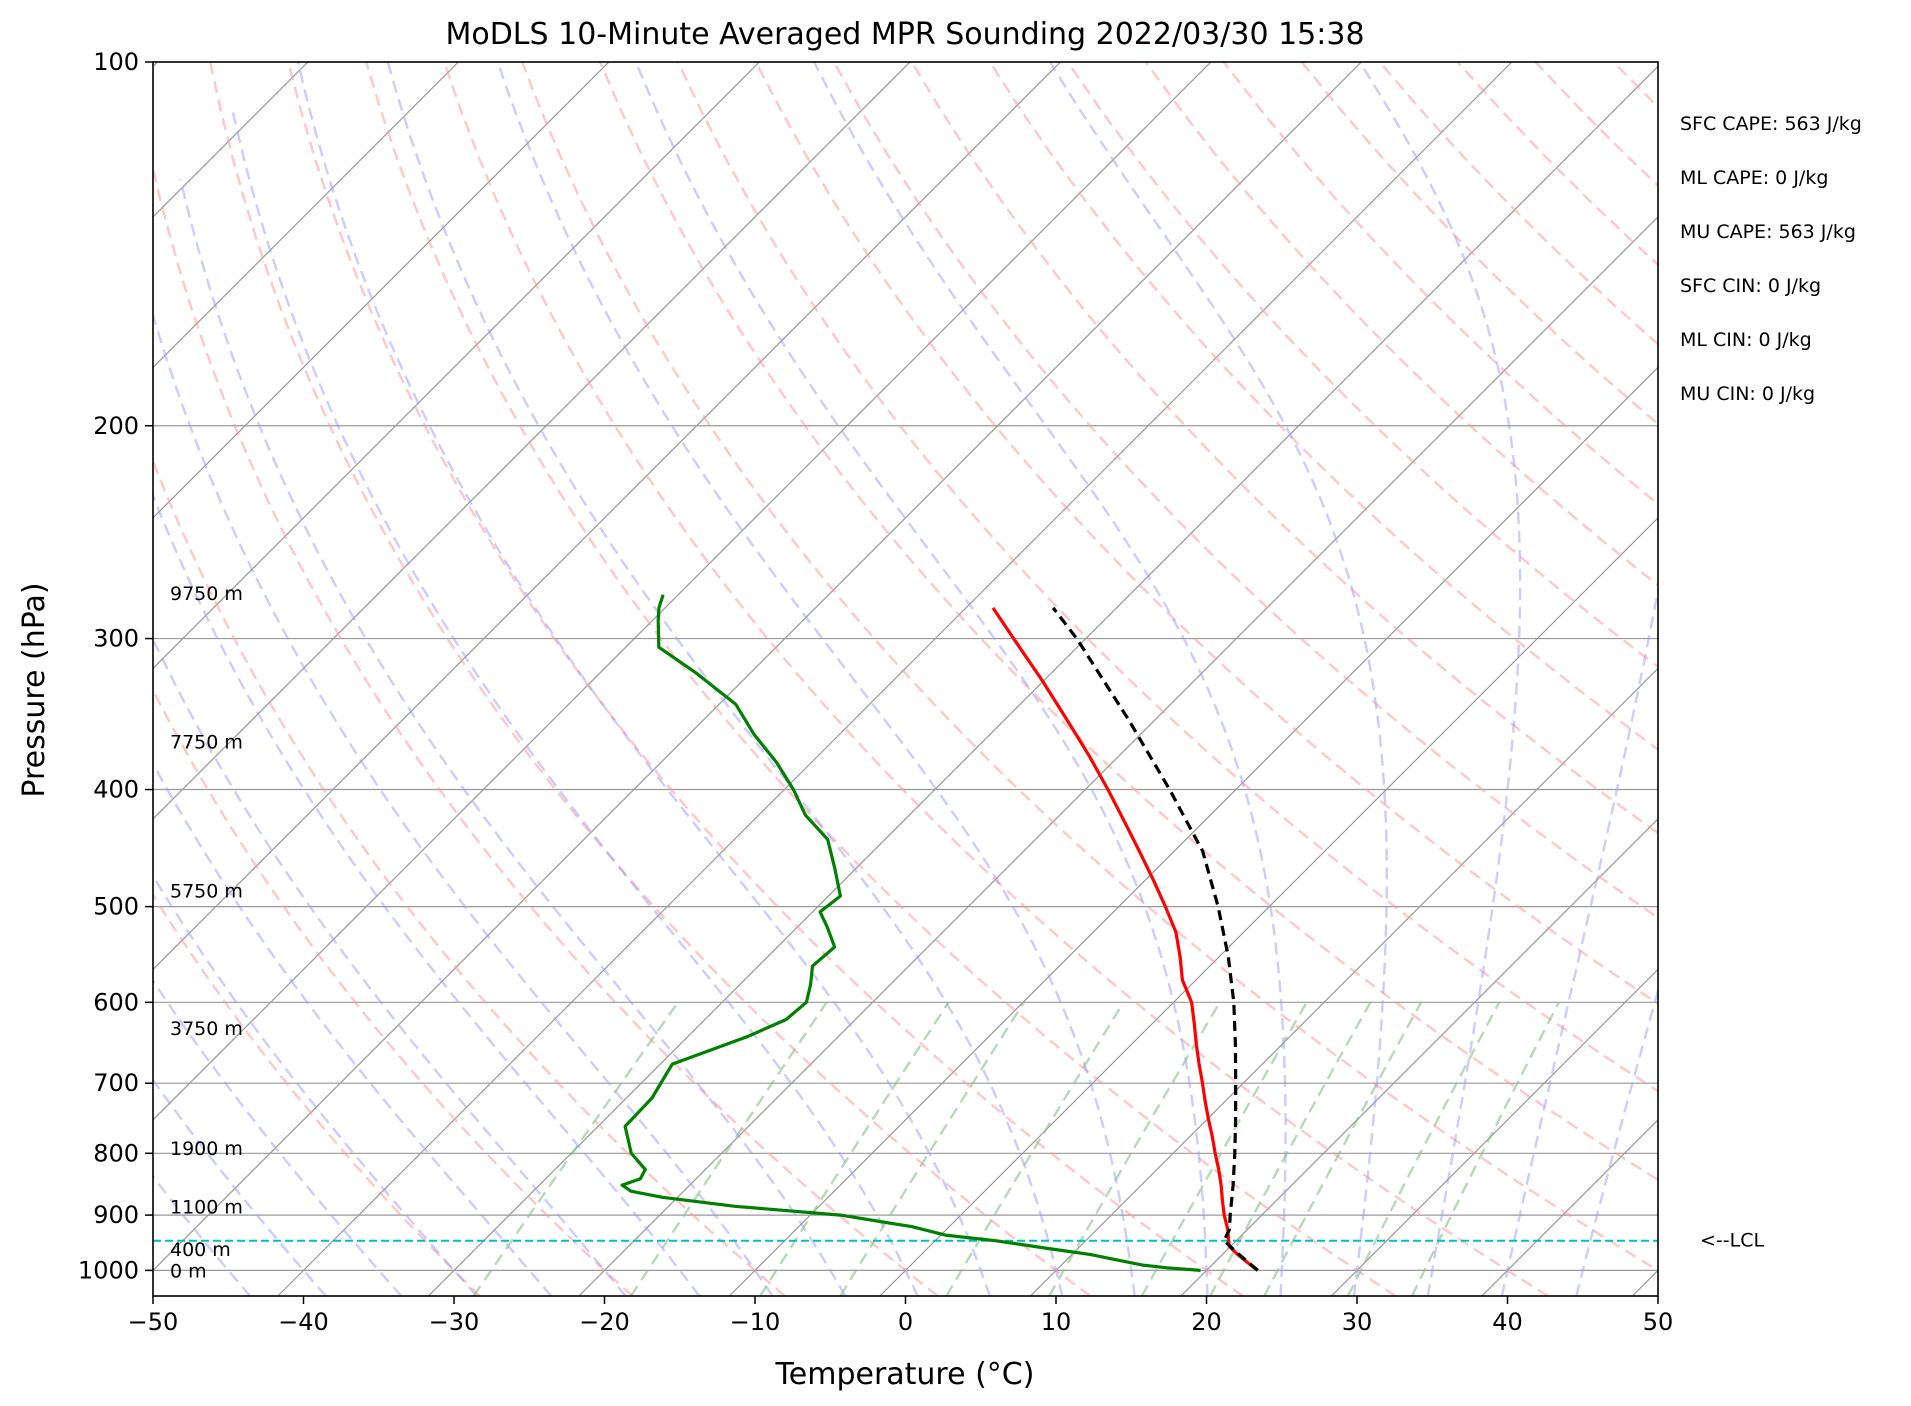 This screenshot has height=1406, width=1911. Describe the element at coordinates (115, 666) in the screenshot. I see `y-axis-ticks: 100 200 300 400 500 600 700 800 900 1000` at that location.